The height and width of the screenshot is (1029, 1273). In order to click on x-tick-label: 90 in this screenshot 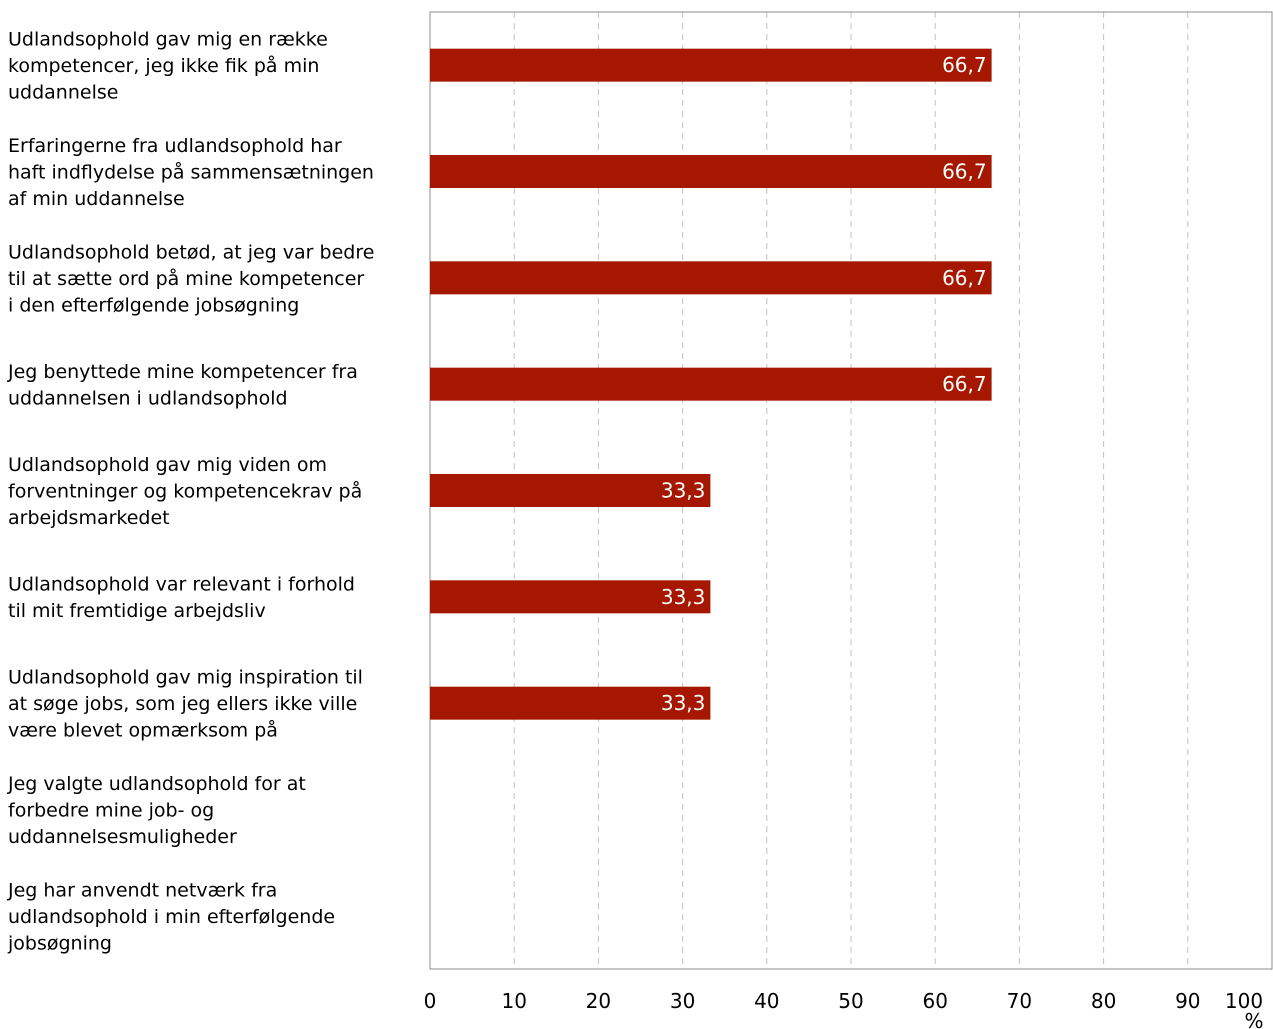, I will do `click(1187, 1001)`.